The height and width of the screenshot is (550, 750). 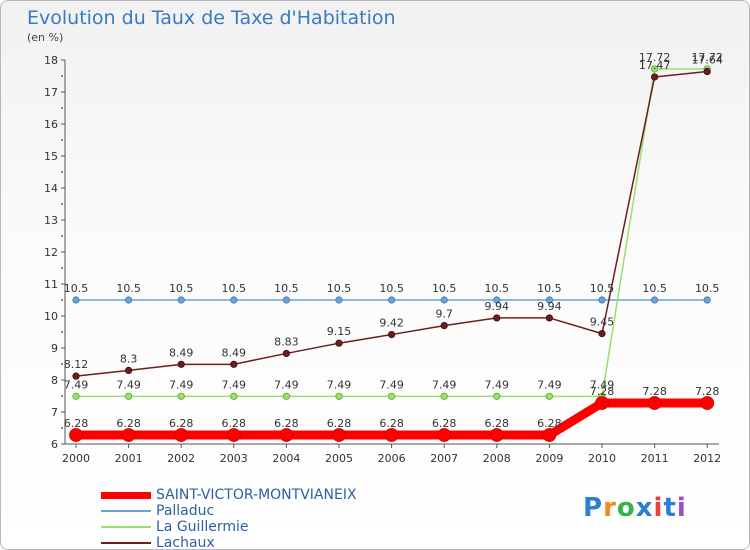 I want to click on x-tick-label: 2008, so click(x=497, y=458).